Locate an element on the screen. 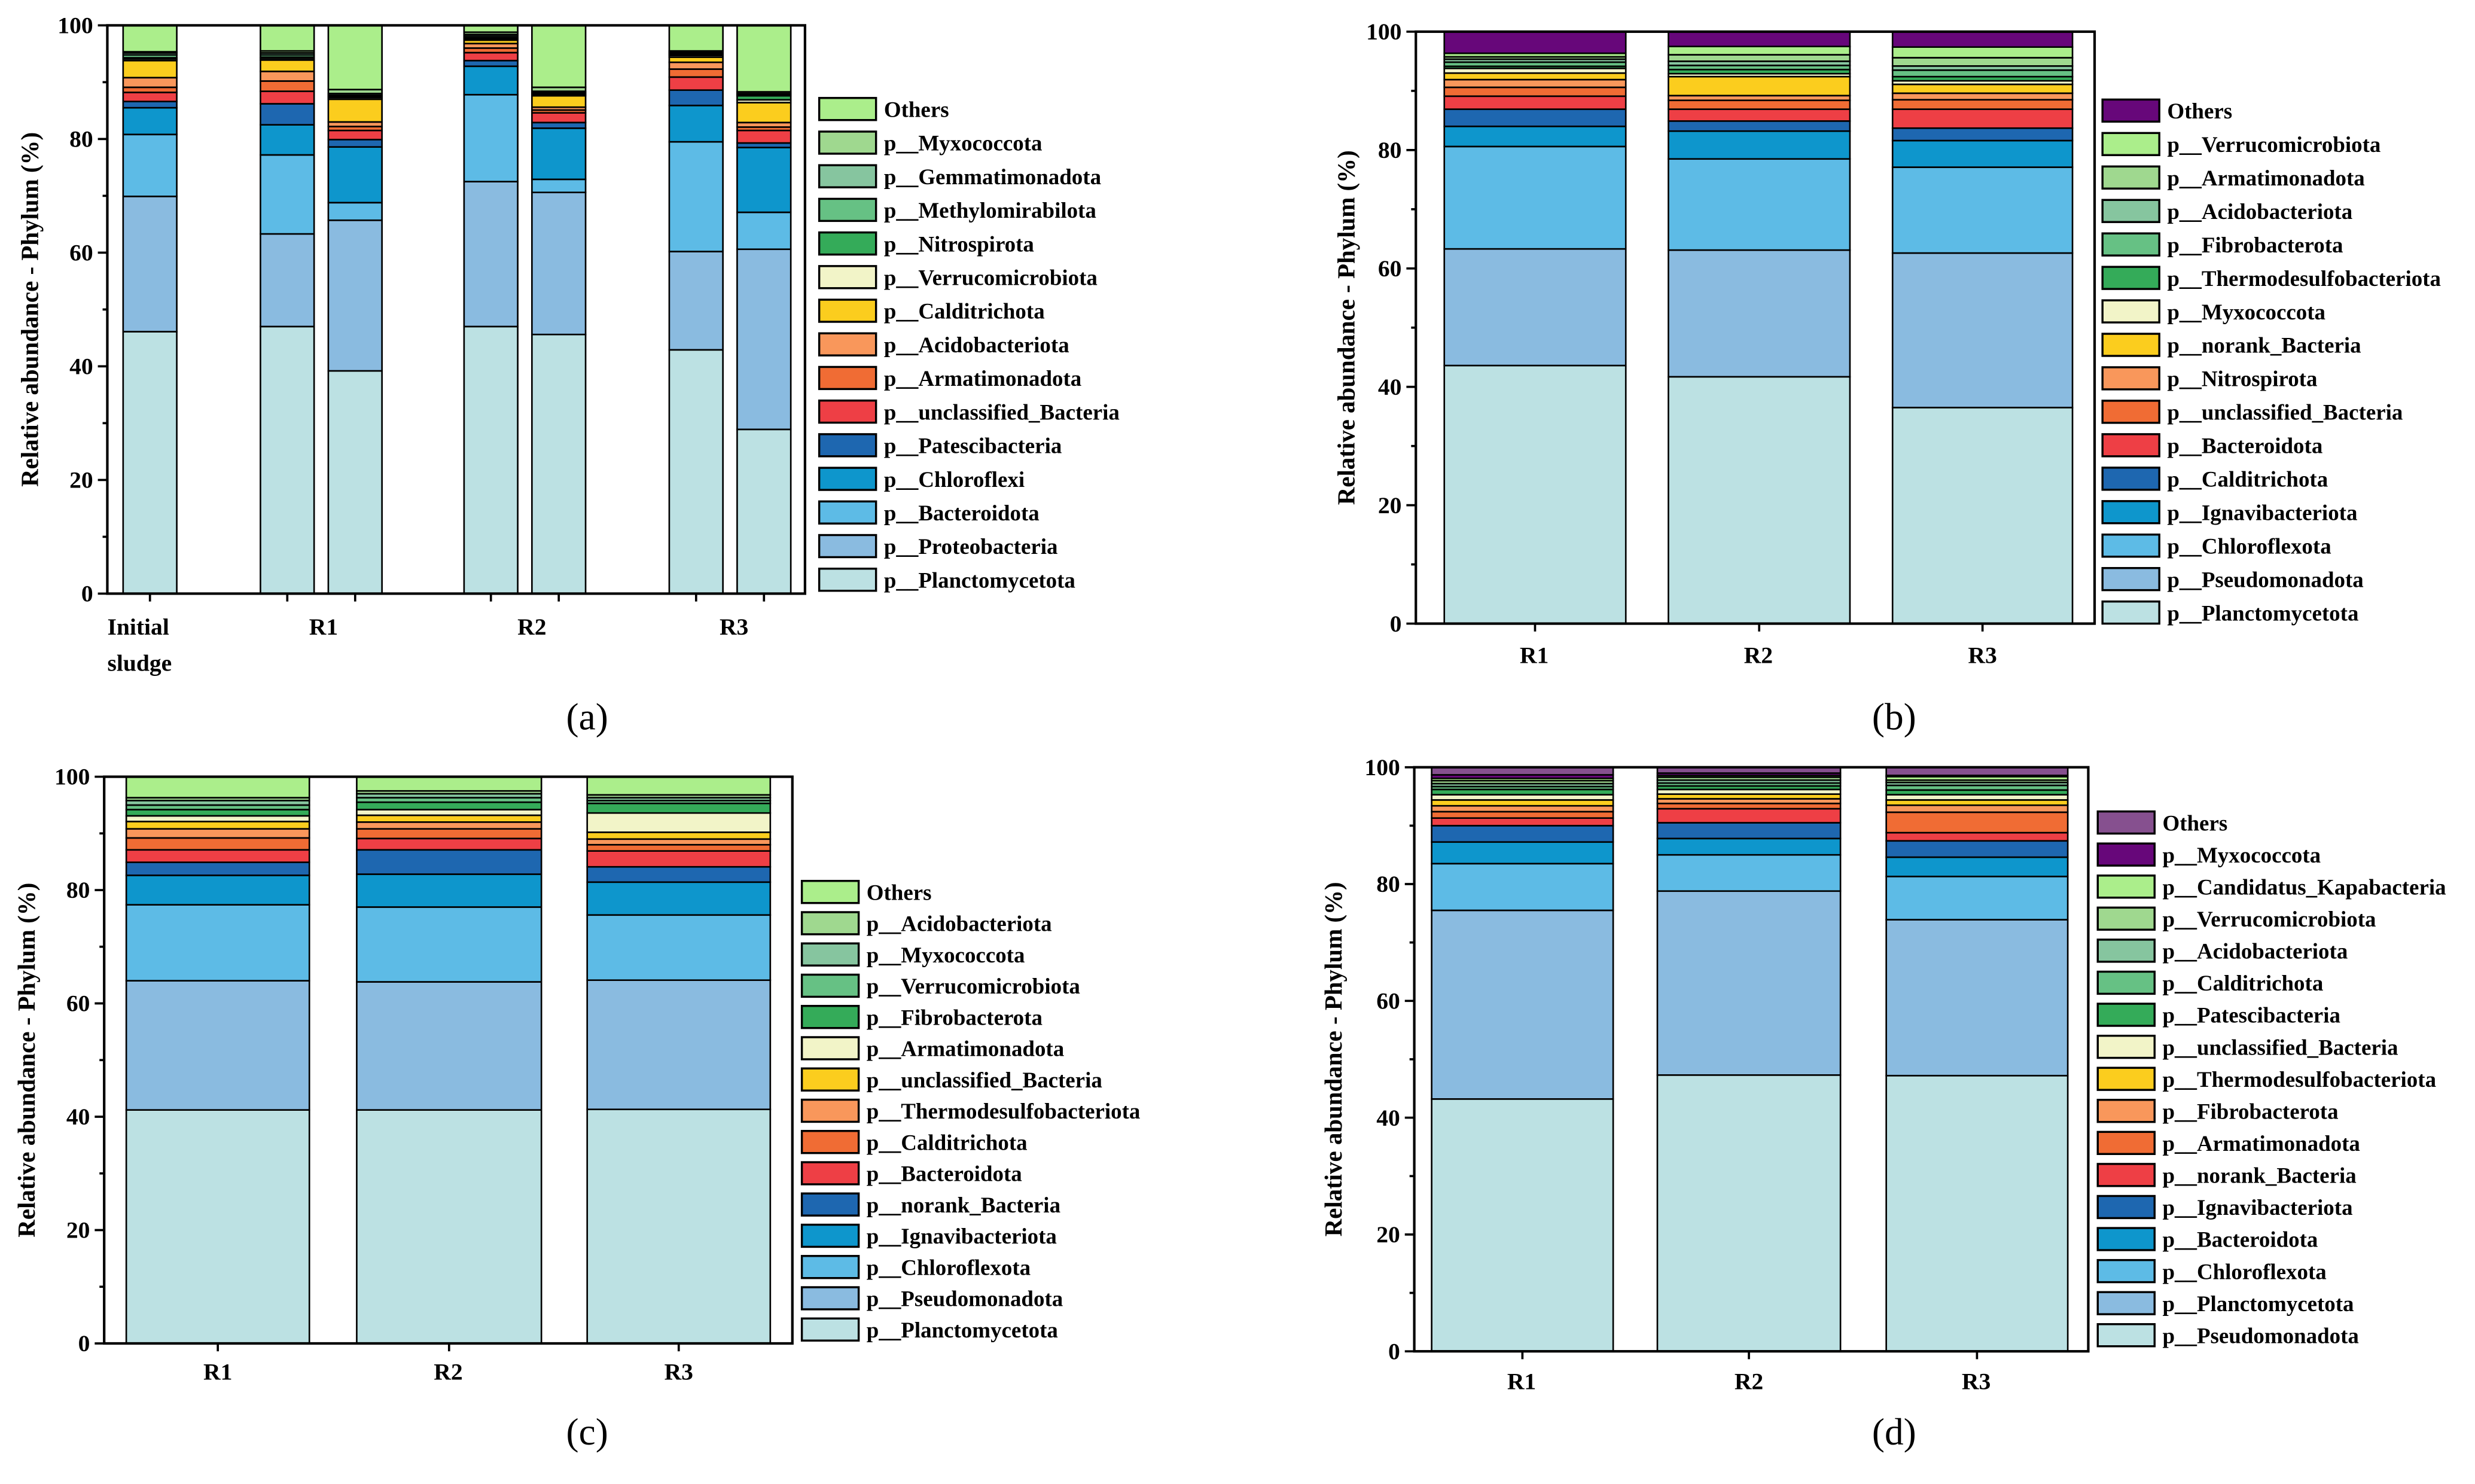 Image resolution: width=2475 pixels, height=1484 pixels. legend-label: p__Ignavibacteriota is located at coordinates (2262, 512).